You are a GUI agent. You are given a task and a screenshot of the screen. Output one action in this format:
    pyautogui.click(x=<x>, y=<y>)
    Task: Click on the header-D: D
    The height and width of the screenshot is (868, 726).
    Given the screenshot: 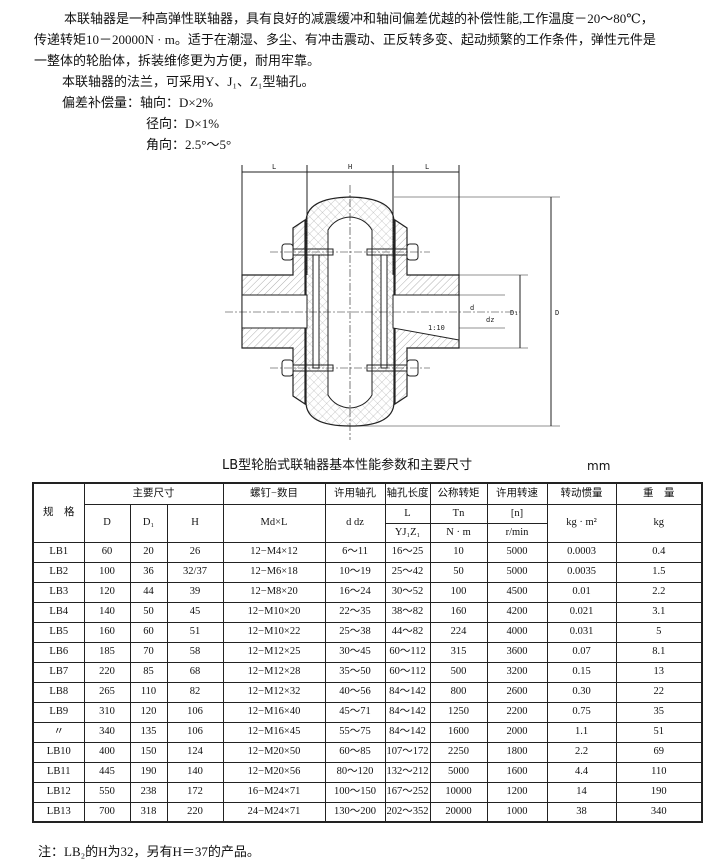 What is the action you would take?
    pyautogui.click(x=107, y=523)
    